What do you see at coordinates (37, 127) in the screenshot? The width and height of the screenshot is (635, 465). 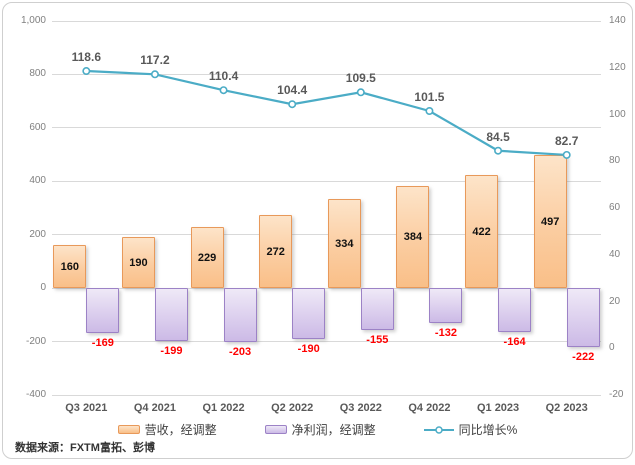 I see `left-axis-tick: 600` at bounding box center [37, 127].